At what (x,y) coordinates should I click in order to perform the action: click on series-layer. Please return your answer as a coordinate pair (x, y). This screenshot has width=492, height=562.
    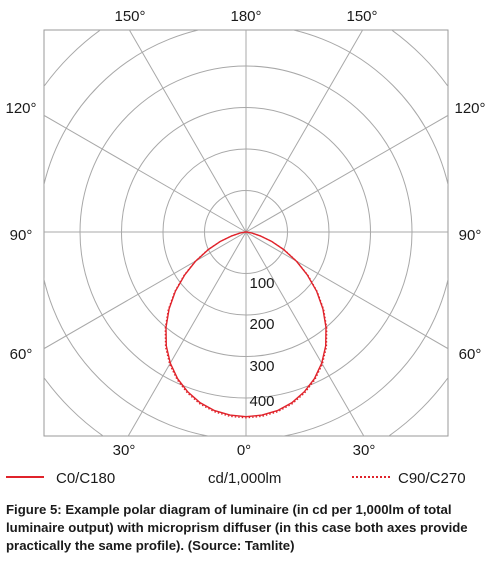
    Looking at the image, I should click on (246, 325).